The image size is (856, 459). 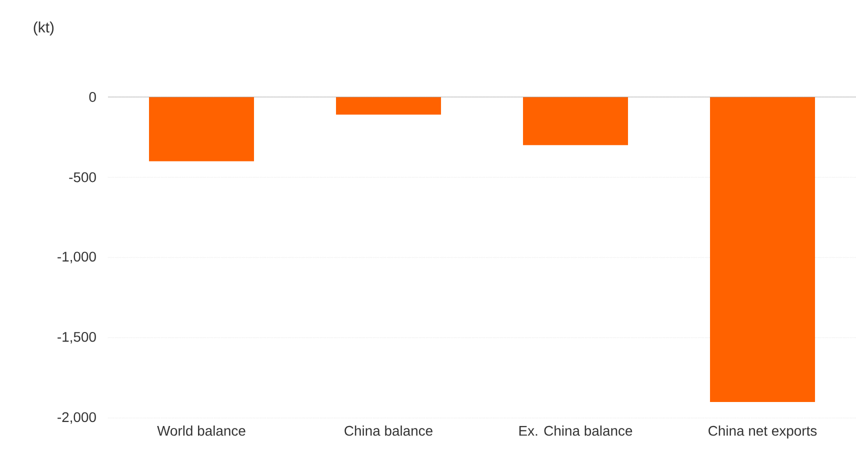 What do you see at coordinates (201, 431) in the screenshot?
I see `x-tick-label: World balance` at bounding box center [201, 431].